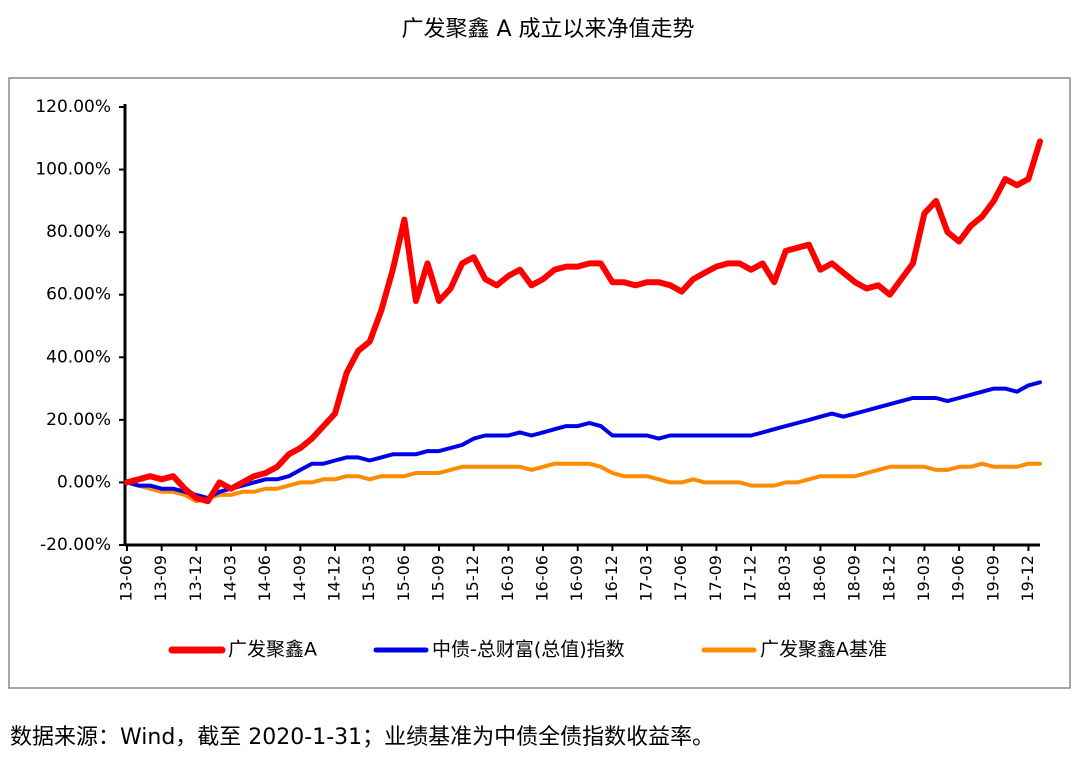 Image resolution: width=1080 pixels, height=758 pixels. What do you see at coordinates (78, 232) in the screenshot?
I see `y-tick-label: 80.00%` at bounding box center [78, 232].